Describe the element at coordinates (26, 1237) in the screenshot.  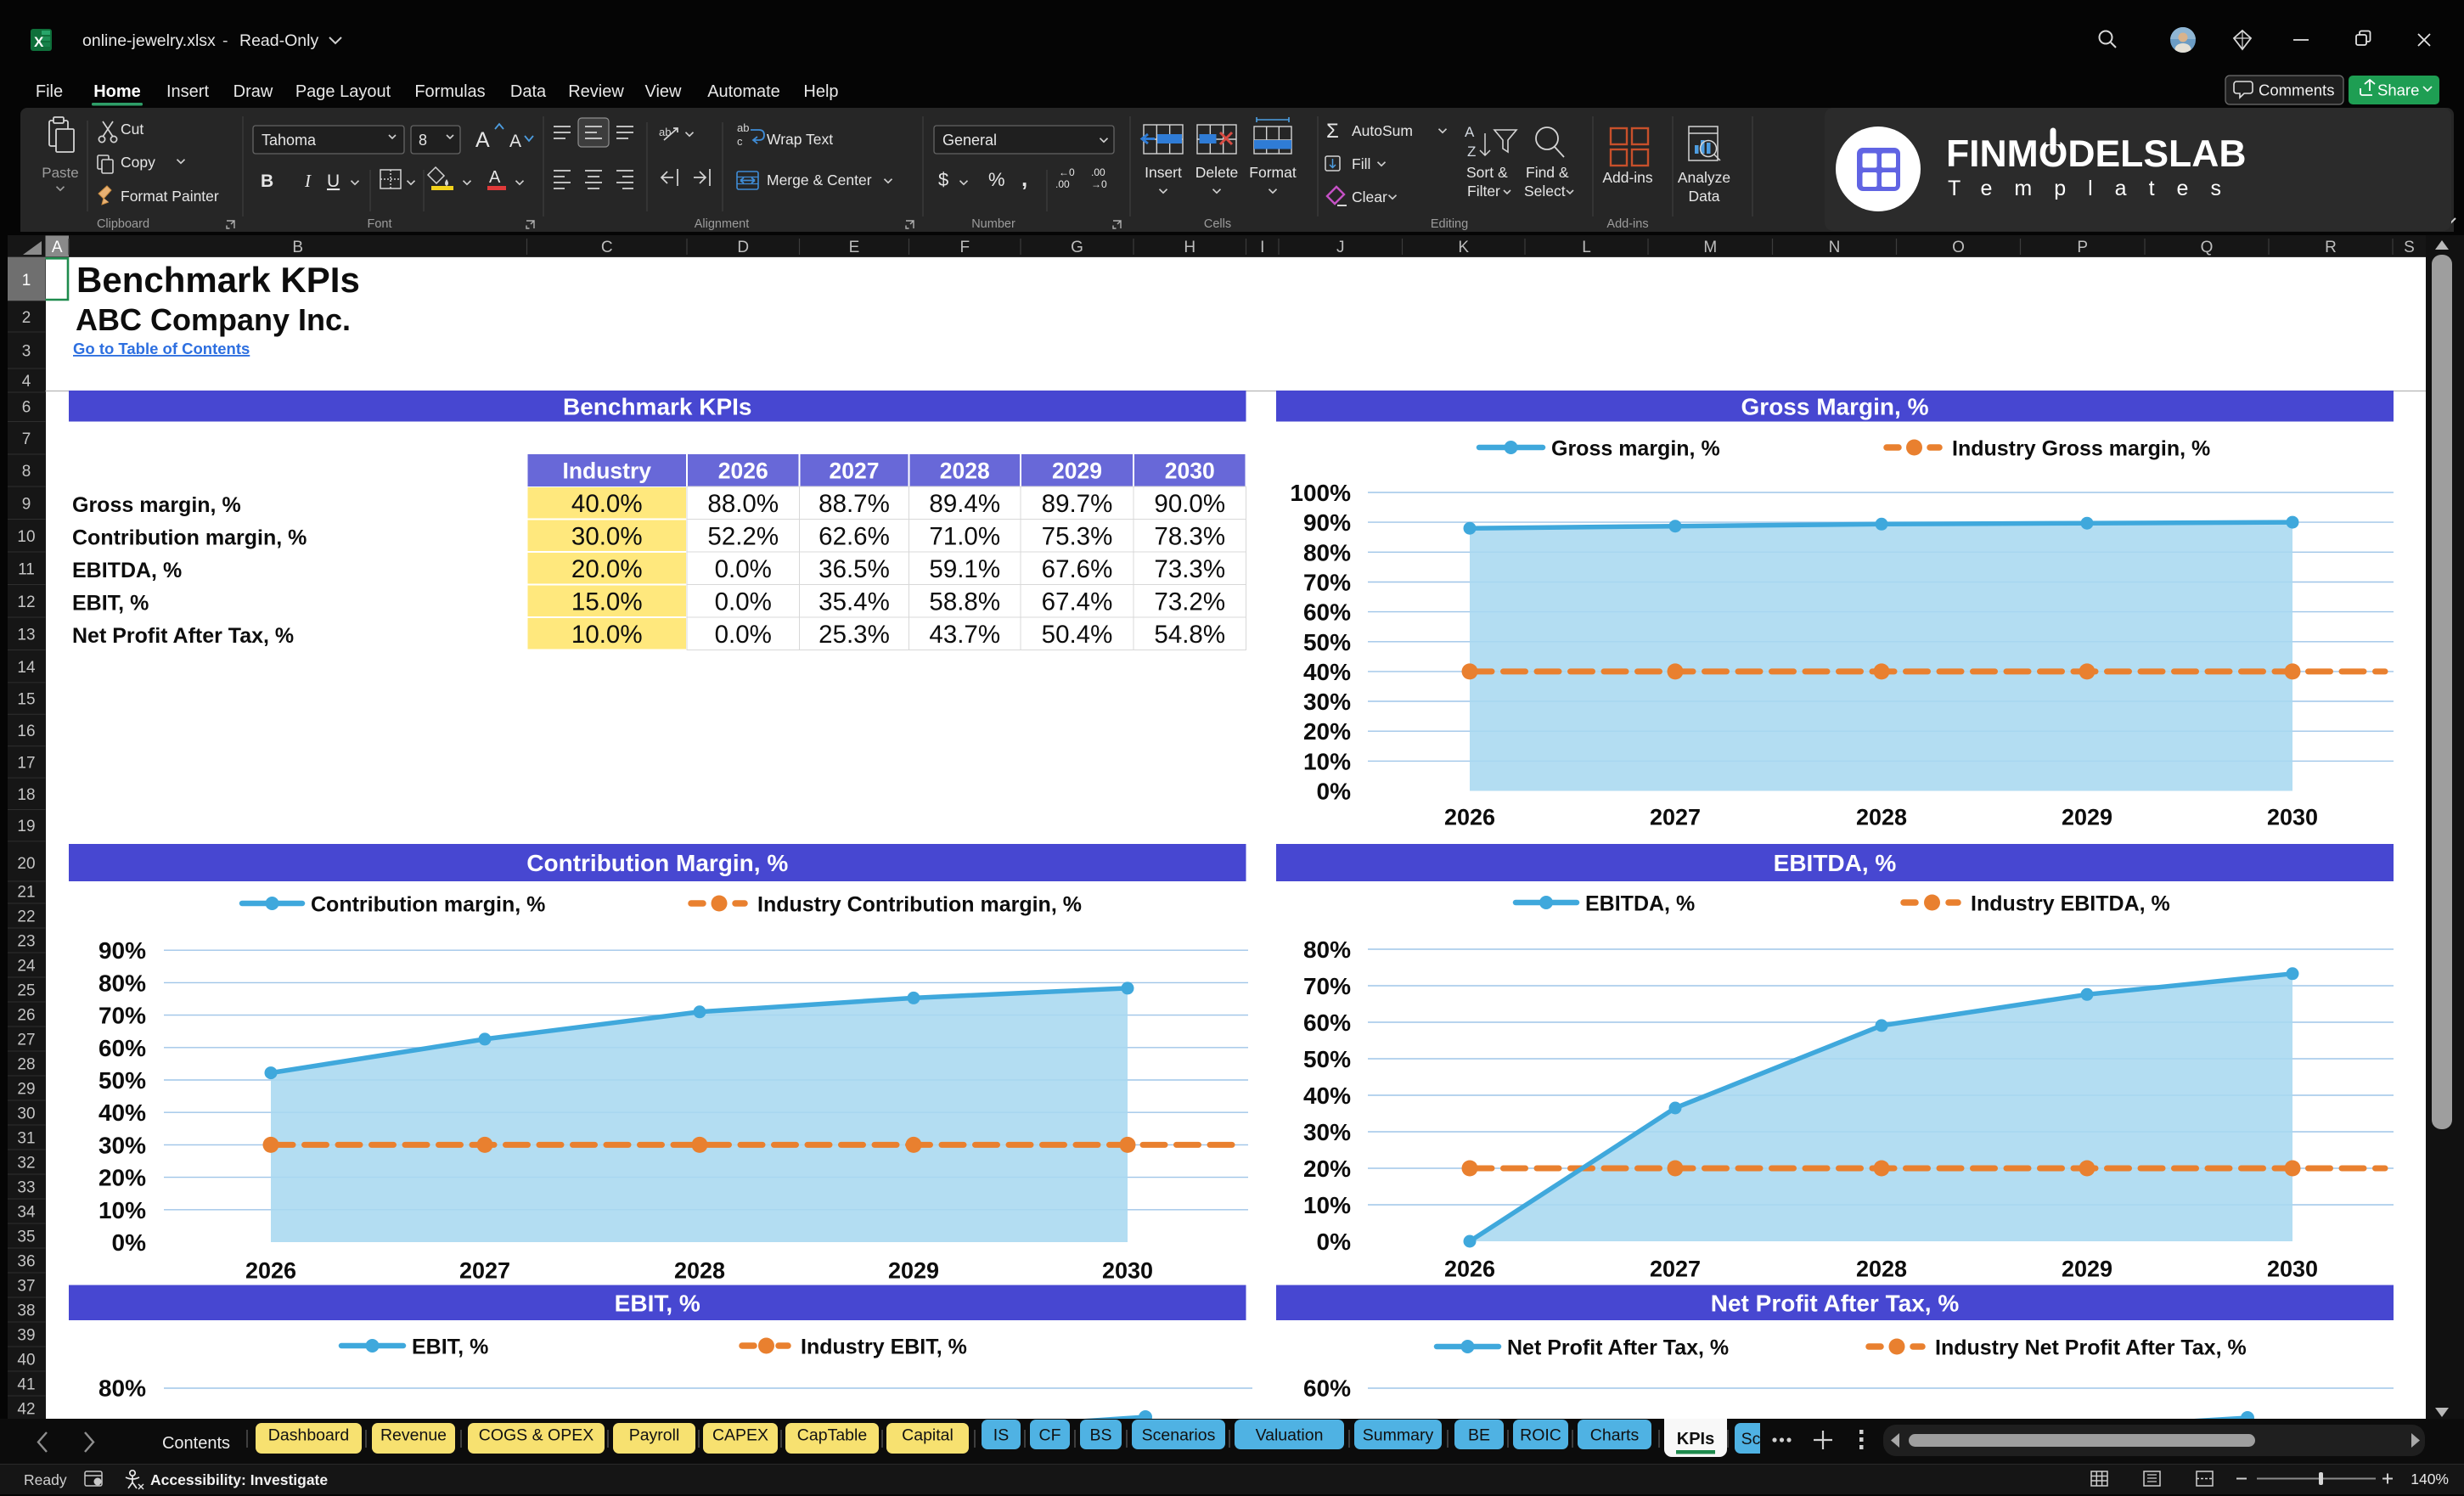
I see `svg-text: 35` at that location.